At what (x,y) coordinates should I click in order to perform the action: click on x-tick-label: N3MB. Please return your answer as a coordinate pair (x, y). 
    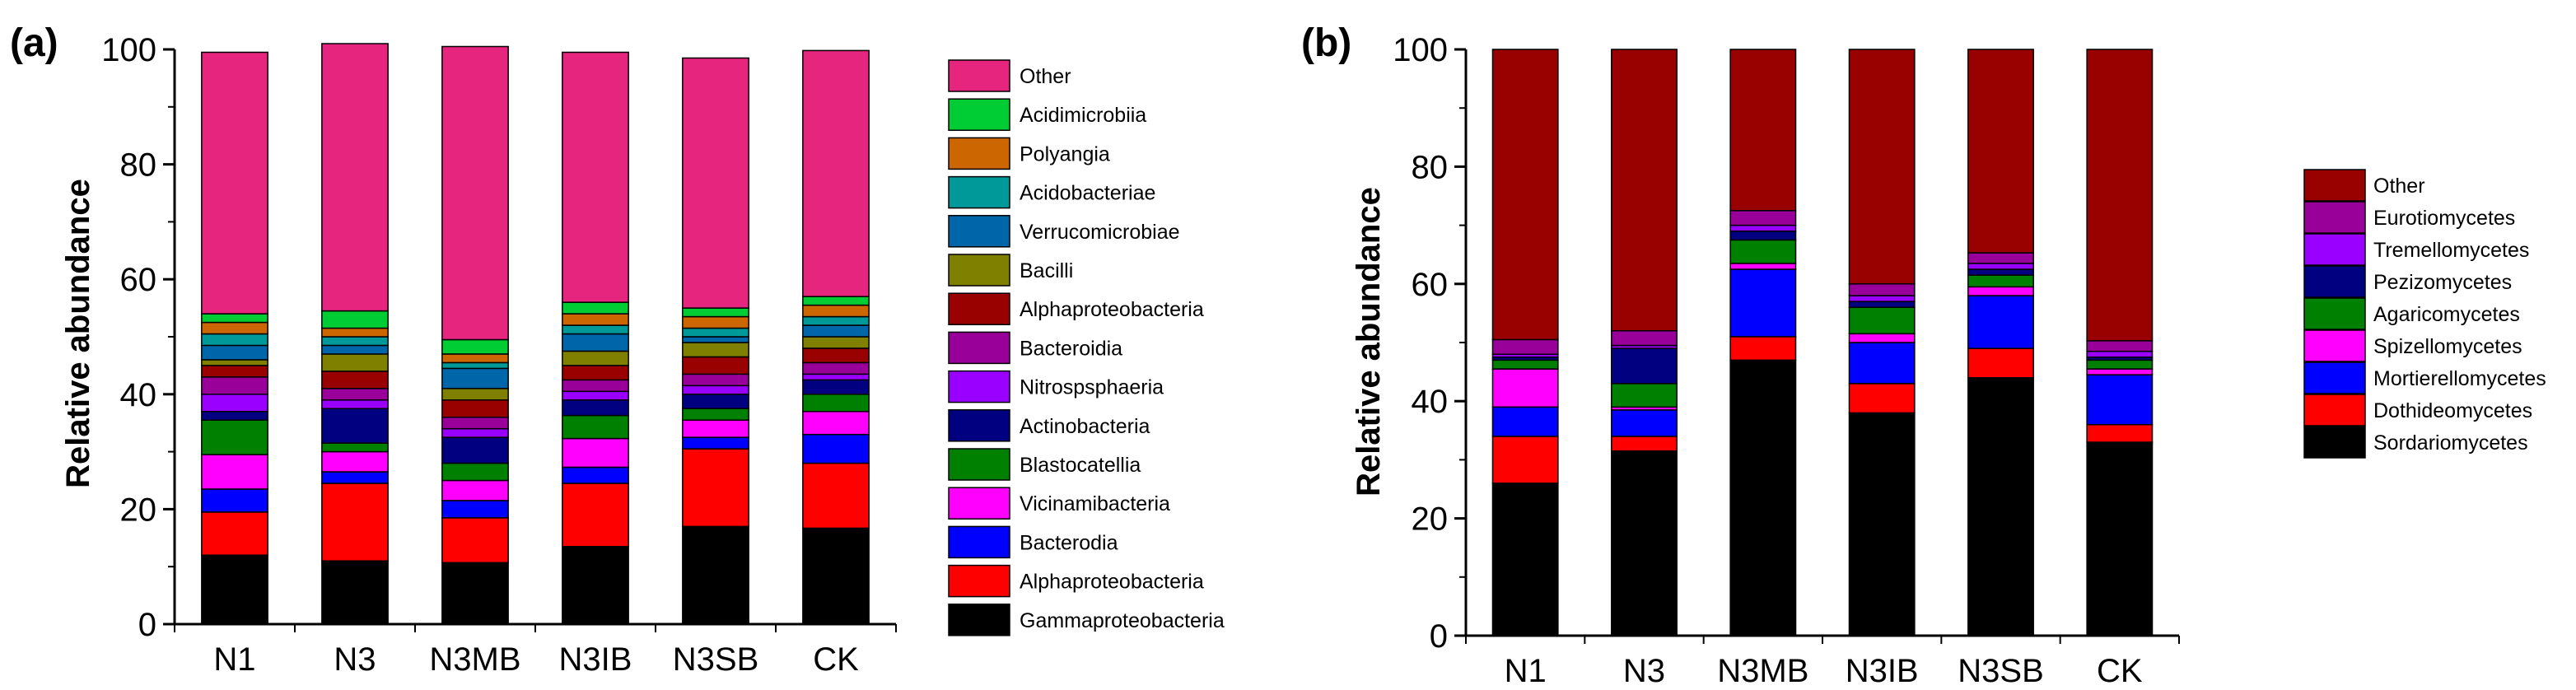
    Looking at the image, I should click on (474, 659).